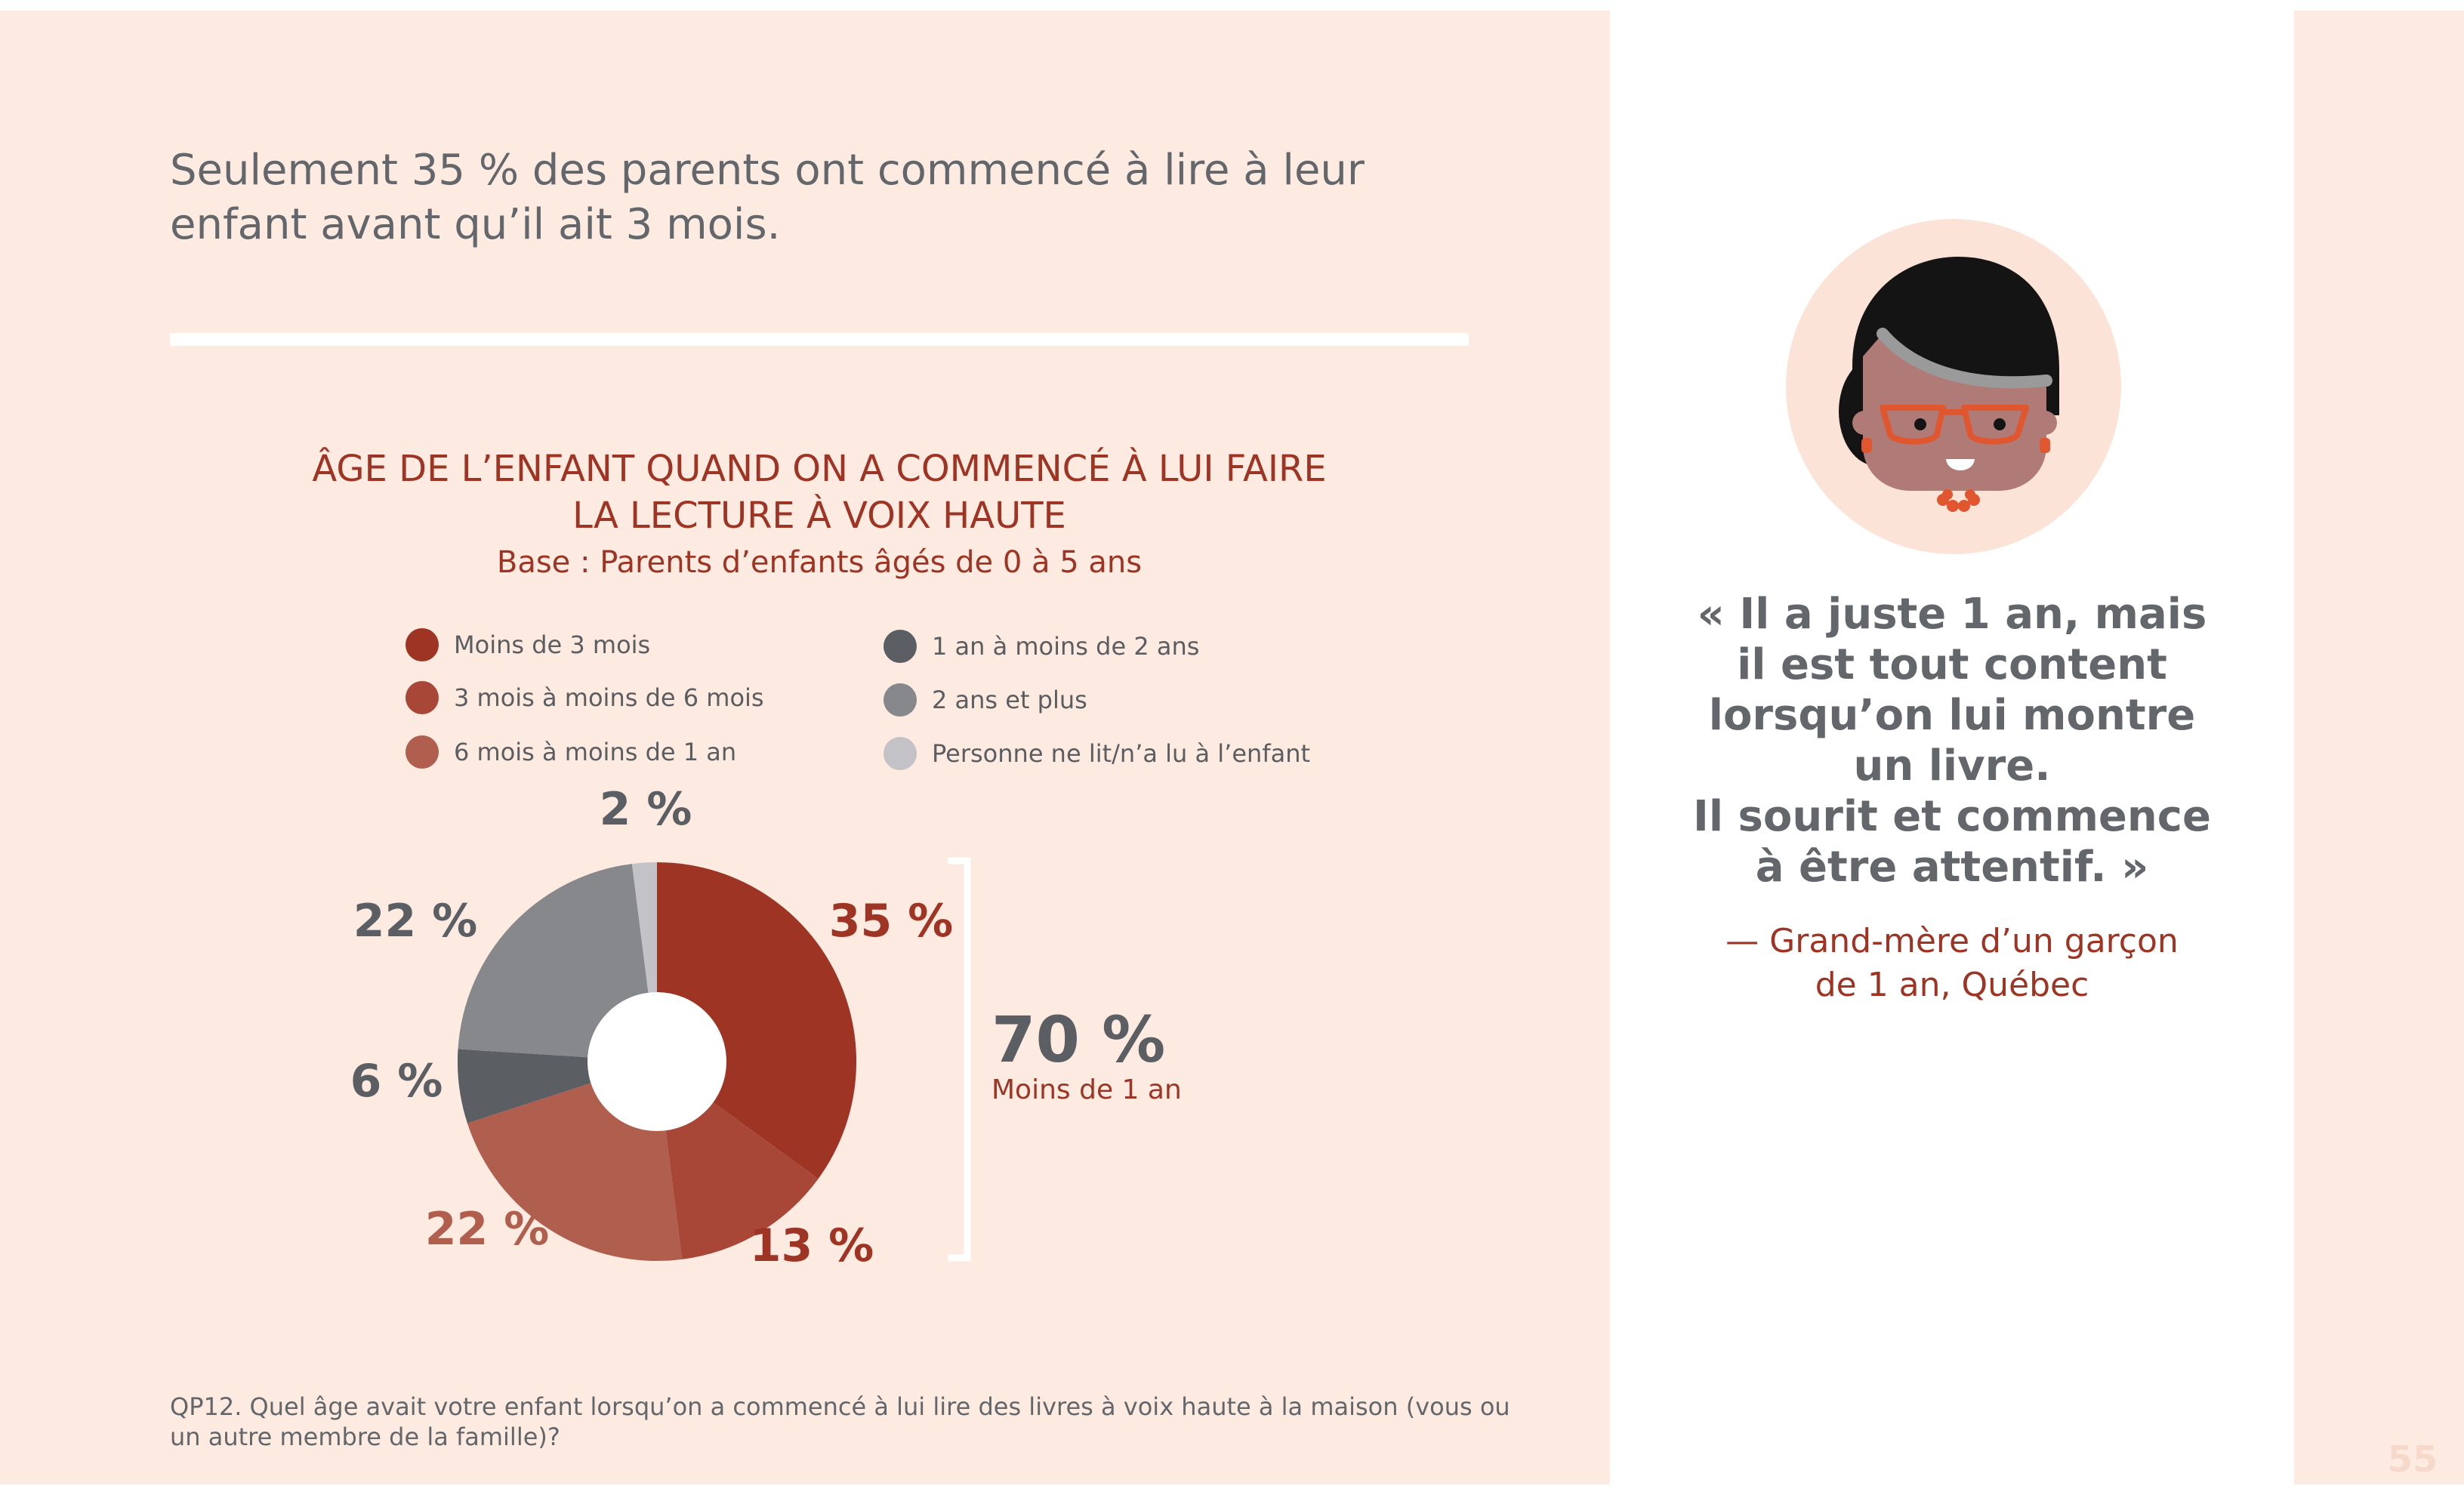  I want to click on summary-bracket, so click(960, 1059).